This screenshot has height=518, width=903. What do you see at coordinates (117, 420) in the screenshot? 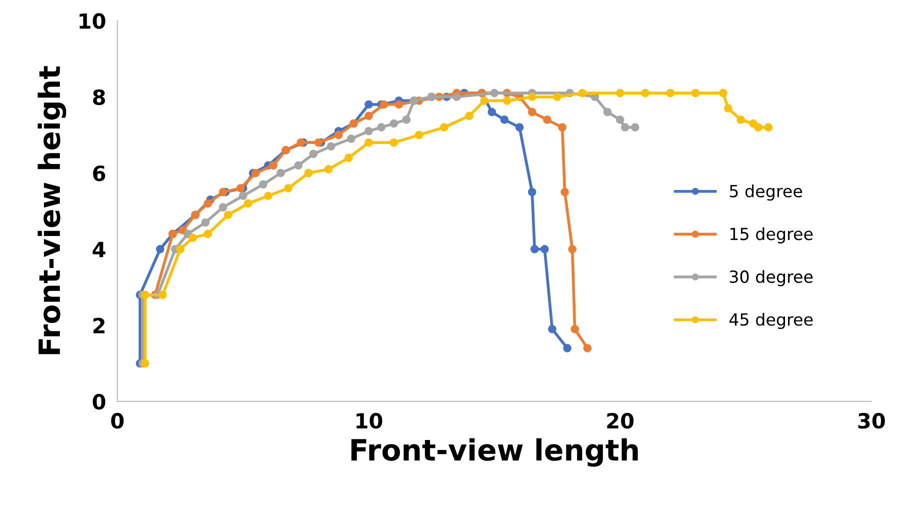
I see `x-tick-label: 0` at bounding box center [117, 420].